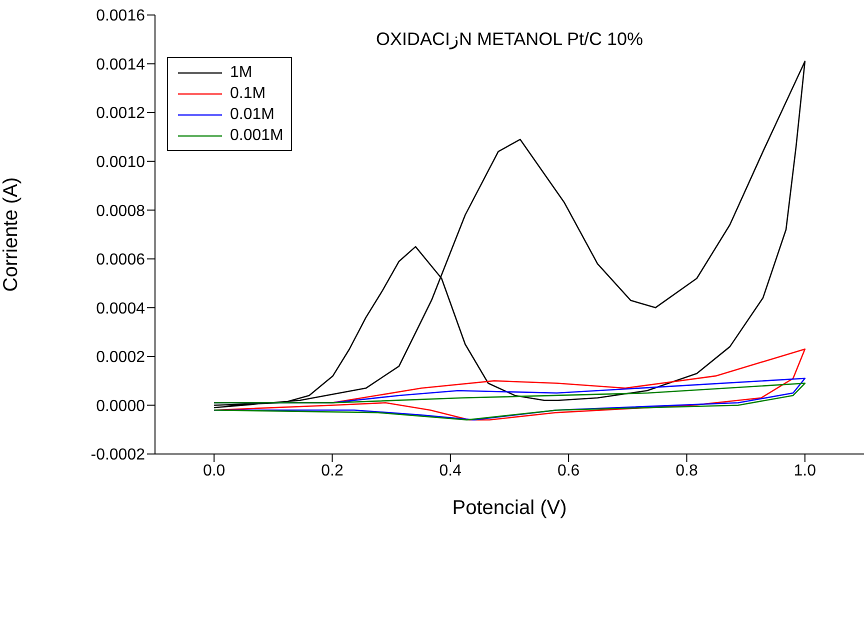  Describe the element at coordinates (805, 471) in the screenshot. I see `x-tick-label: 1.0` at that location.